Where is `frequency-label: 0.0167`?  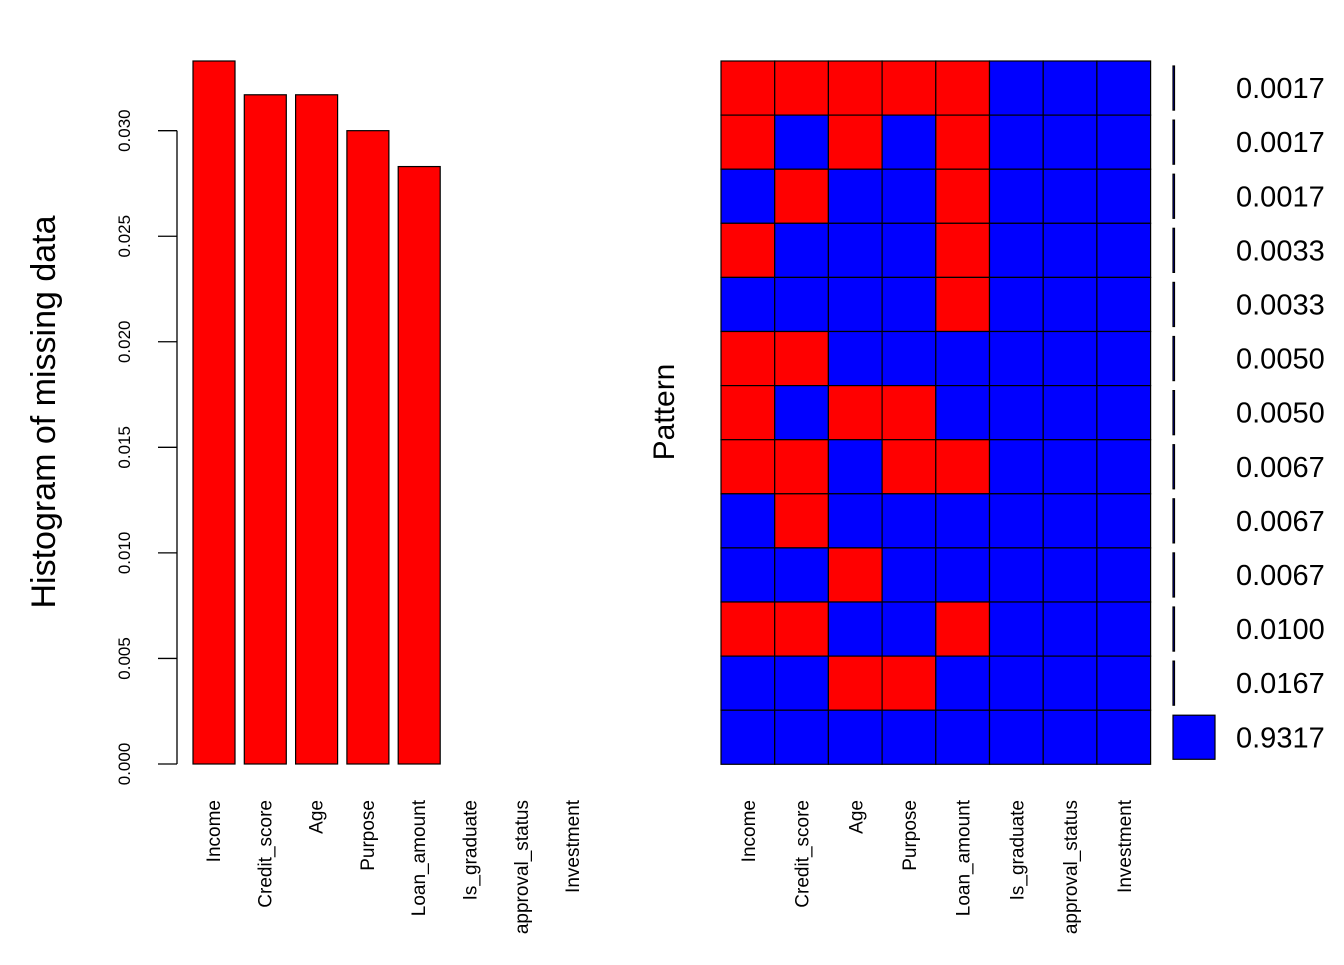
frequency-label: 0.0167 is located at coordinates (1280, 684).